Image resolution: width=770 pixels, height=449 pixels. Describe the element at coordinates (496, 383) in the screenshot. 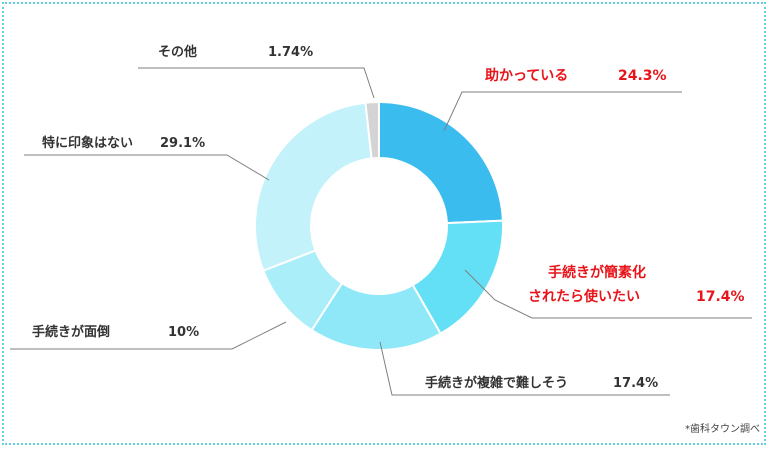

I see `slice-label: 手続きが複雑で難しそう` at that location.